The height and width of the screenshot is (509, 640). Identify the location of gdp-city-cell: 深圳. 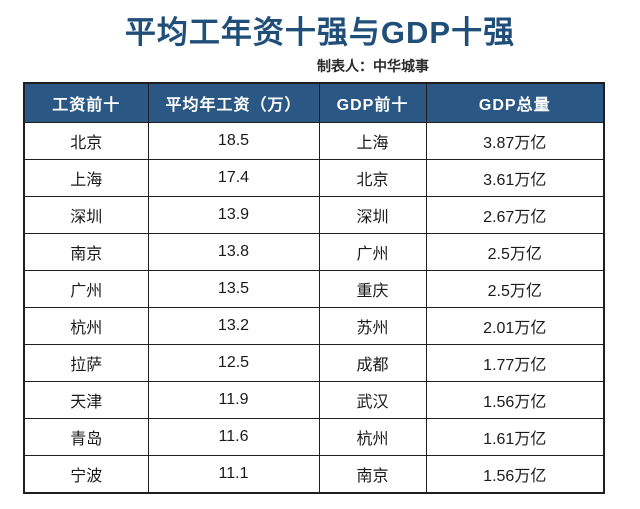
(372, 215).